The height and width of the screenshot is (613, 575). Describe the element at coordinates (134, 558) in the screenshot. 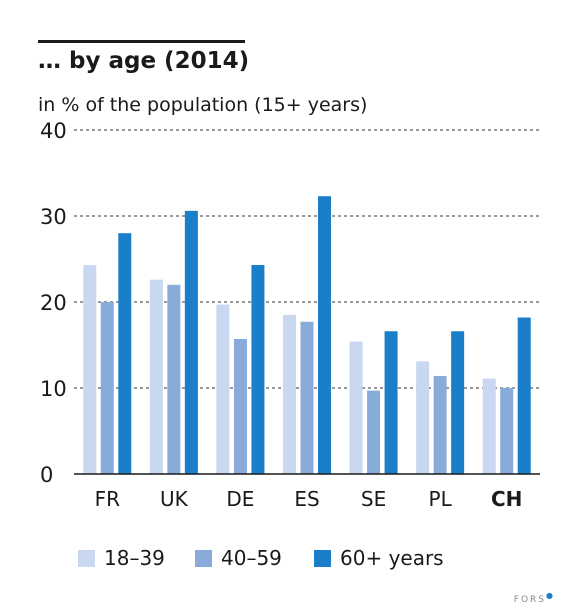

I see `legend-label-18-39: 18–39` at that location.